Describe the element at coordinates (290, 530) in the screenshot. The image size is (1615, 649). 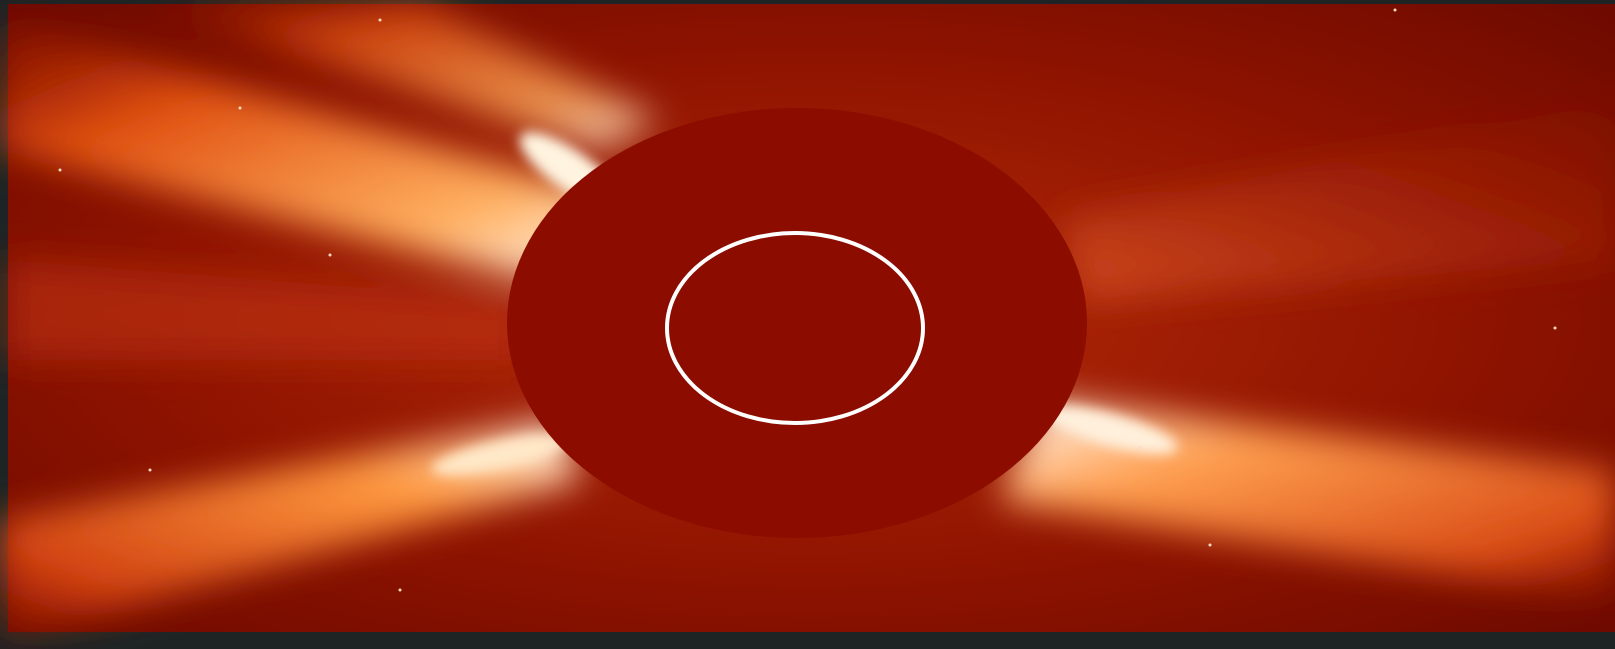
I see `streamer-lower-left` at that location.